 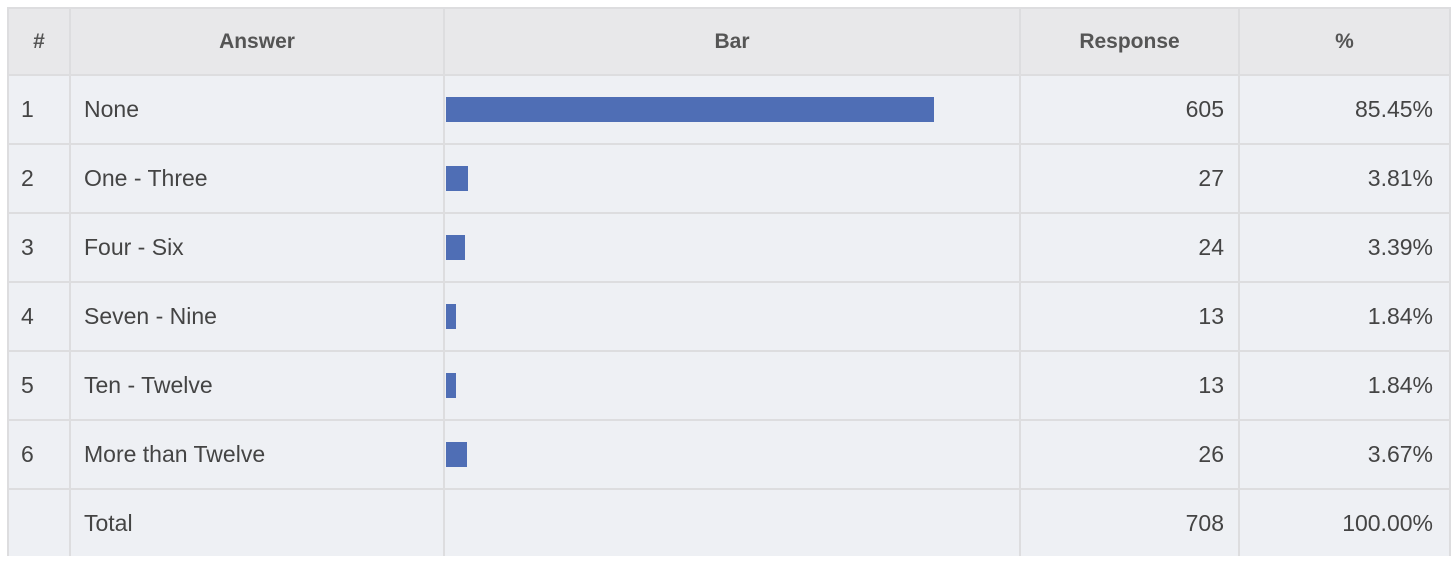 I want to click on response-percent: 3.67%, so click(x=1344, y=454).